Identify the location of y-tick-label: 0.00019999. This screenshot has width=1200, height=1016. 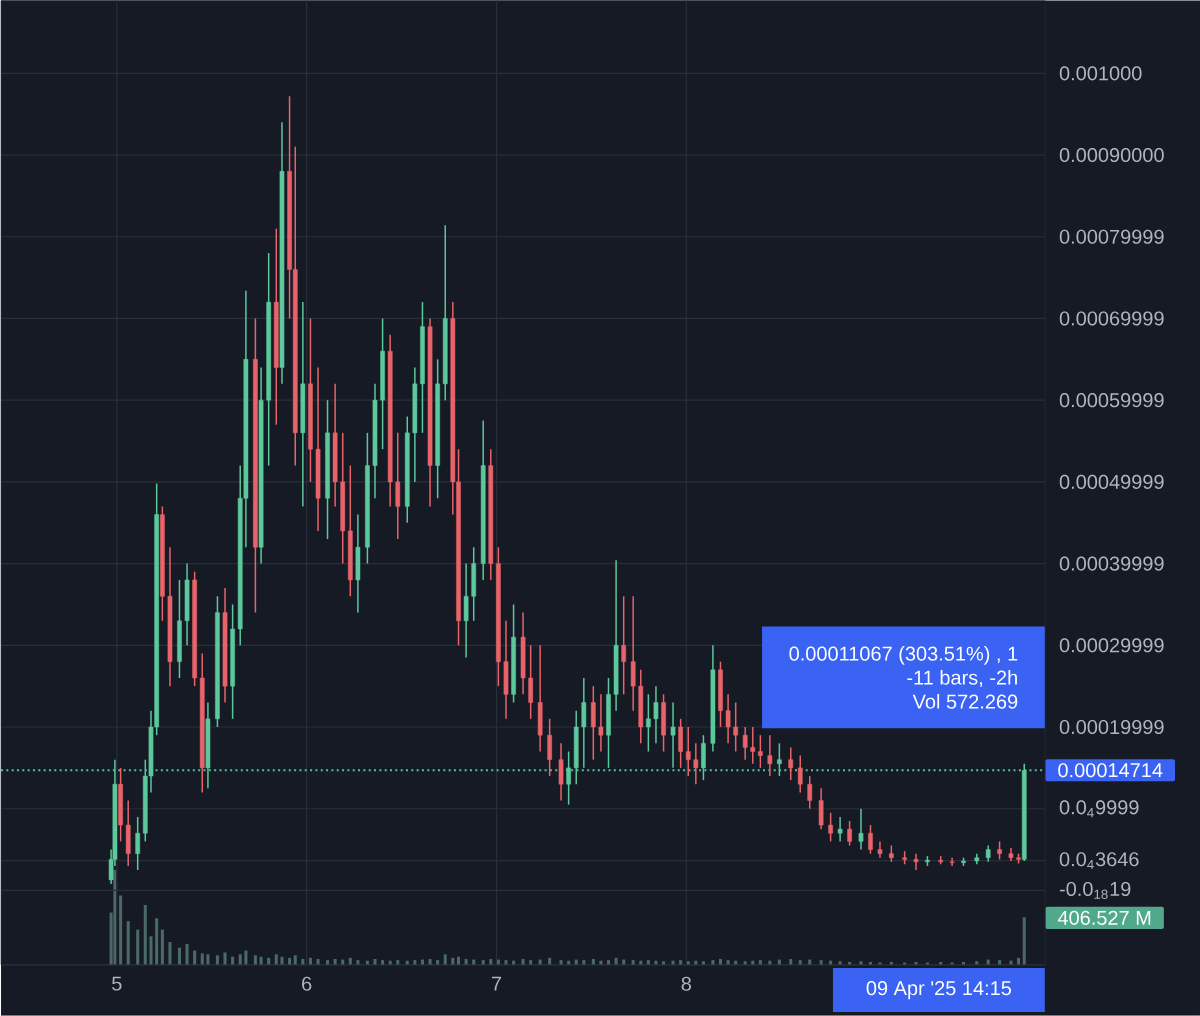
(1111, 727).